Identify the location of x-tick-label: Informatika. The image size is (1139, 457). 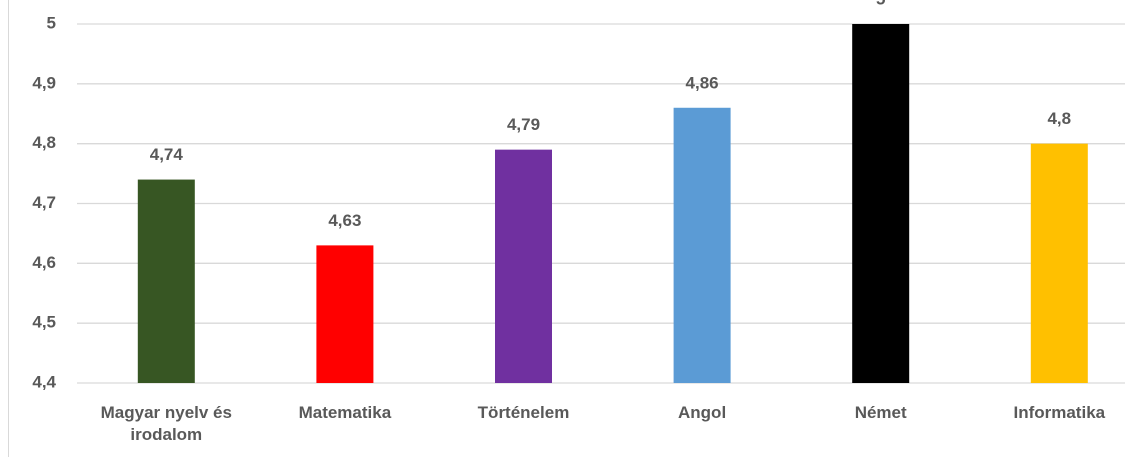
(1059, 412).